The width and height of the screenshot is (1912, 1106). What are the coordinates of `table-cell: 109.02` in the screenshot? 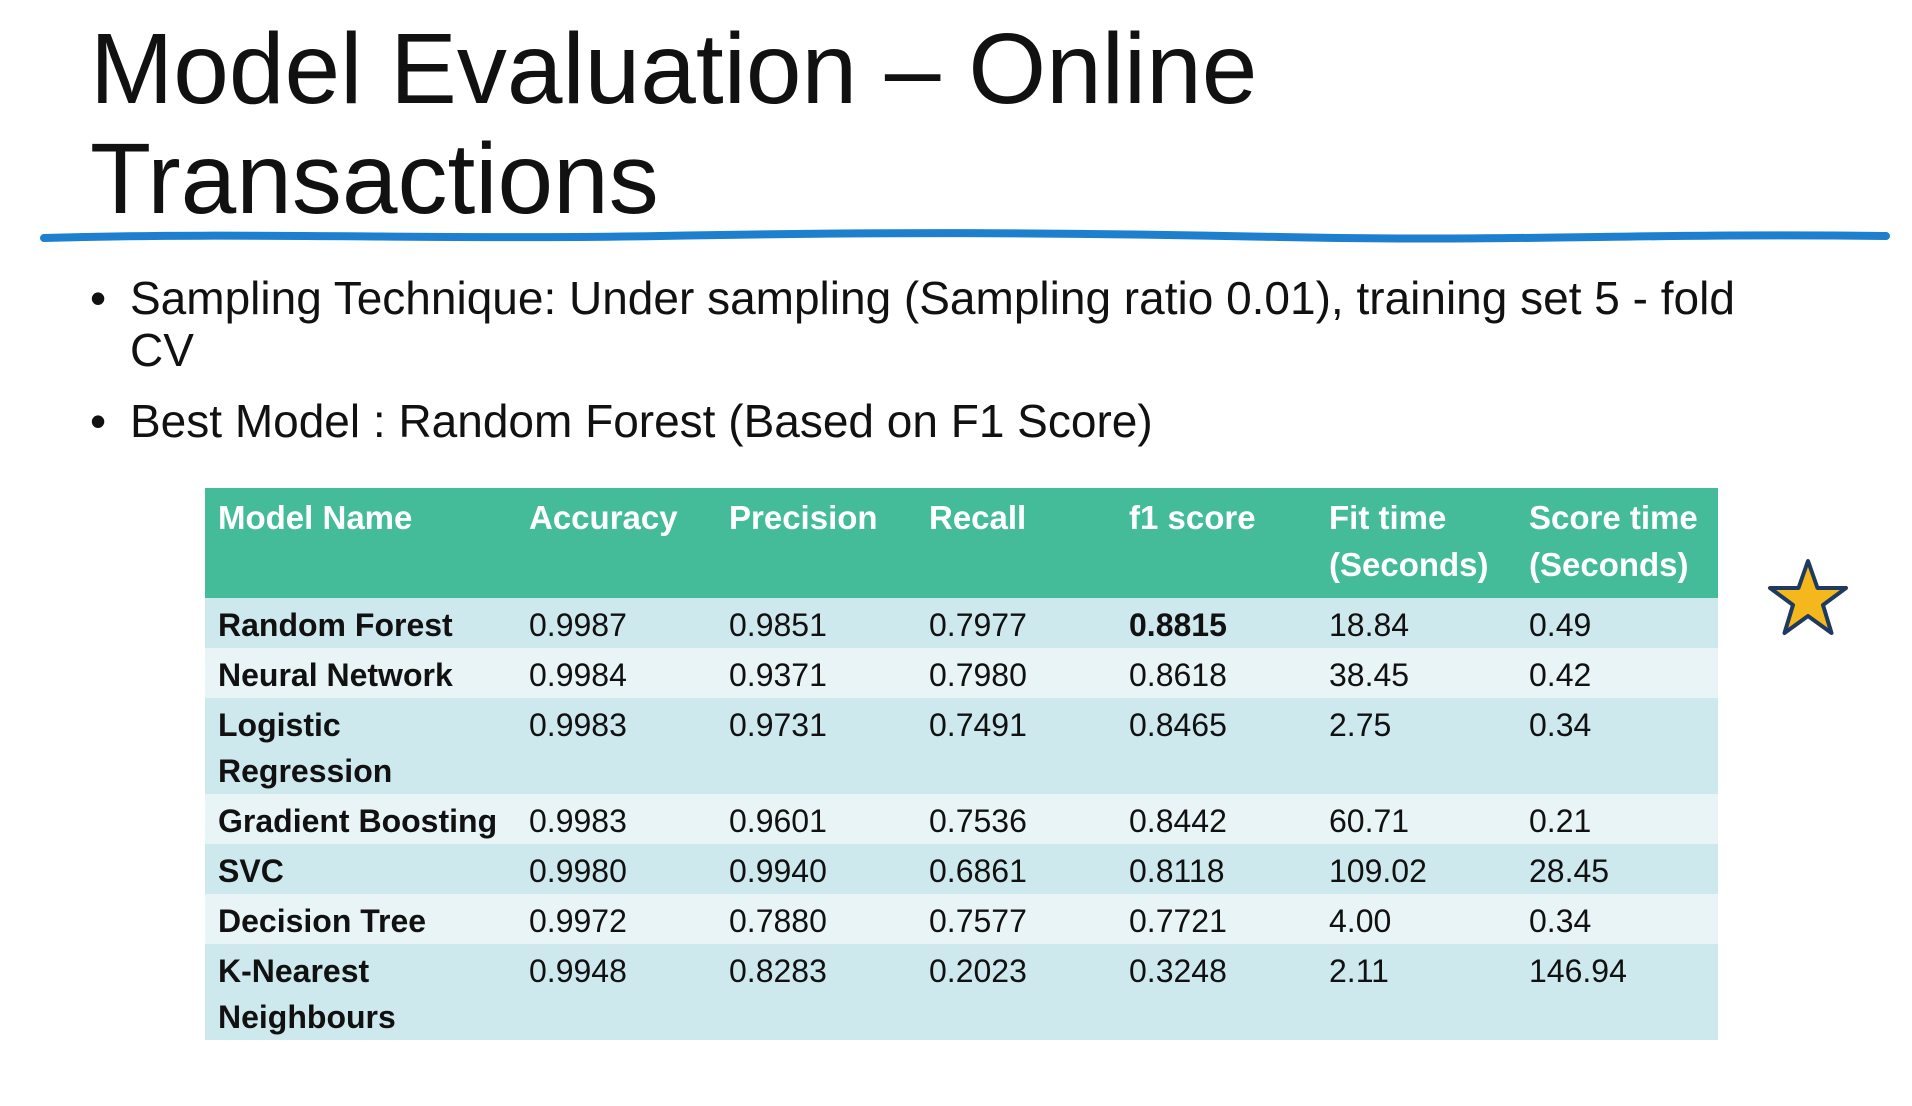 It's located at (1416, 869).